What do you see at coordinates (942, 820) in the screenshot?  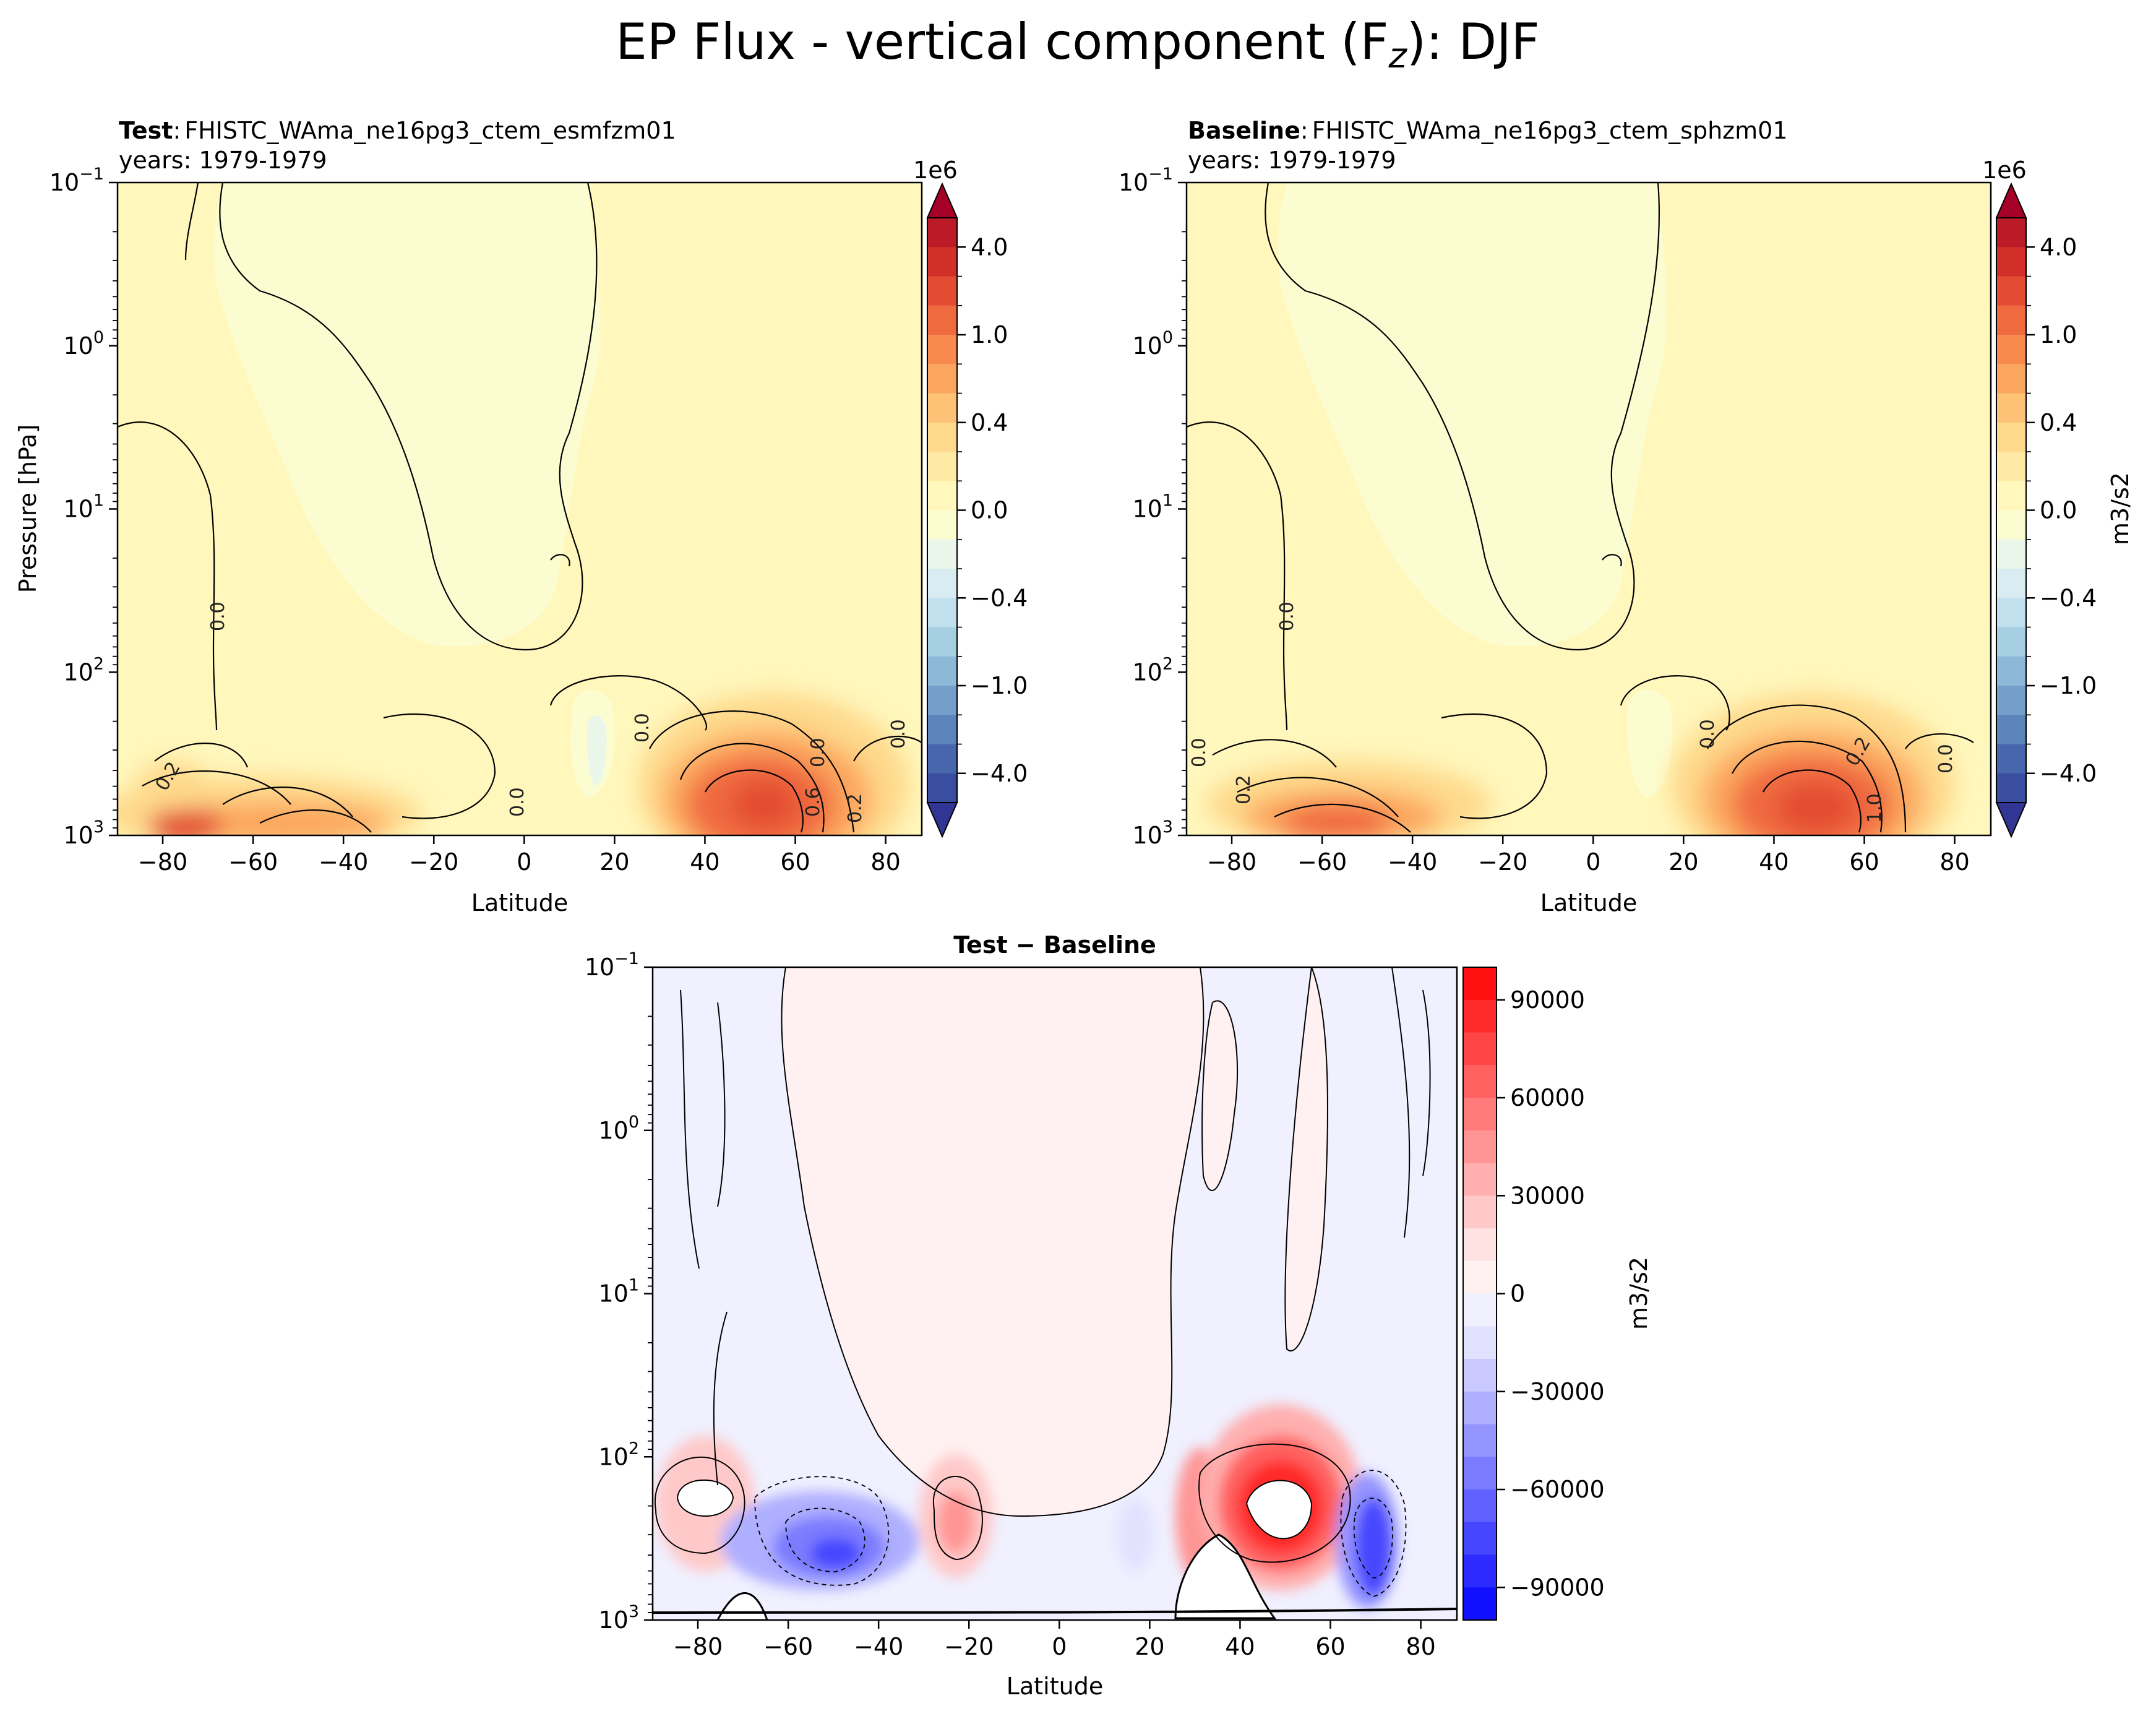 I see `colorbar-extend-min` at bounding box center [942, 820].